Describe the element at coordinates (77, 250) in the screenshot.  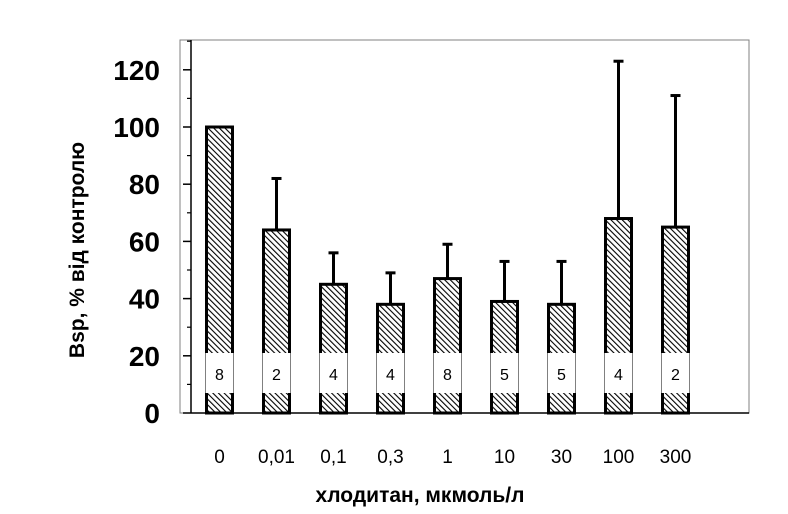
I see `y-axis-title: Bsp, % від контролю` at that location.